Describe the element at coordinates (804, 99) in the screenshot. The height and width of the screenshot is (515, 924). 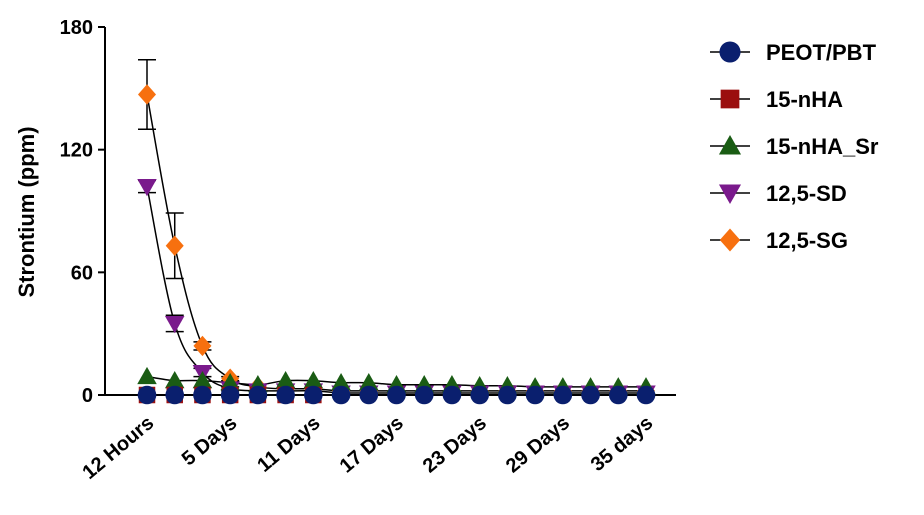
I see `legend-label: 15-nHA` at that location.